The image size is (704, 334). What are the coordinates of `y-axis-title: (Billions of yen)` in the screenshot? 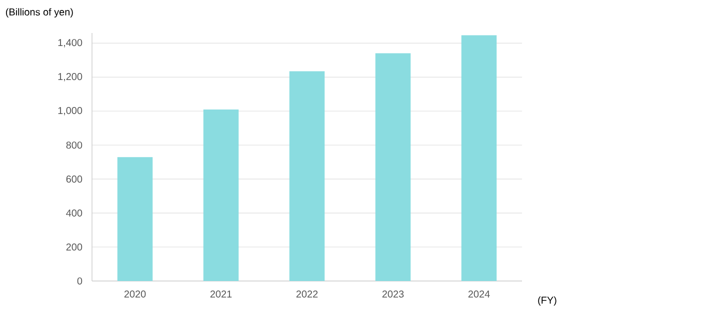 It's located at (39, 13).